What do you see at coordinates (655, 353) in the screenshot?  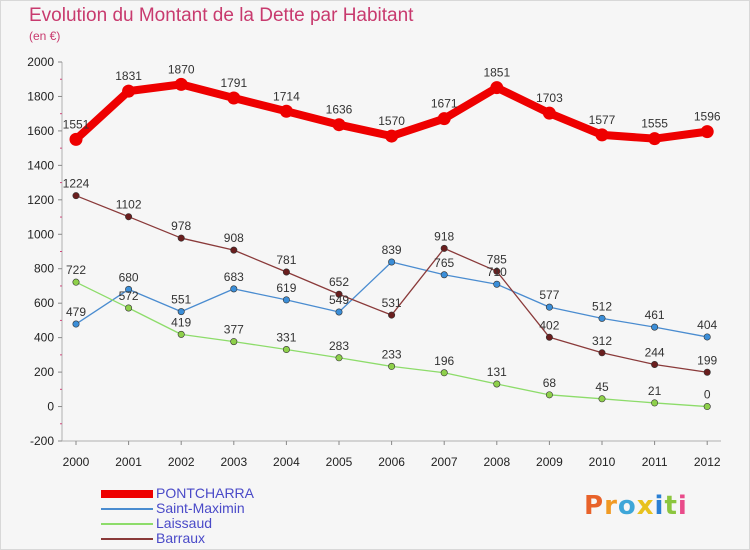 I see `data-label: 244` at bounding box center [655, 353].